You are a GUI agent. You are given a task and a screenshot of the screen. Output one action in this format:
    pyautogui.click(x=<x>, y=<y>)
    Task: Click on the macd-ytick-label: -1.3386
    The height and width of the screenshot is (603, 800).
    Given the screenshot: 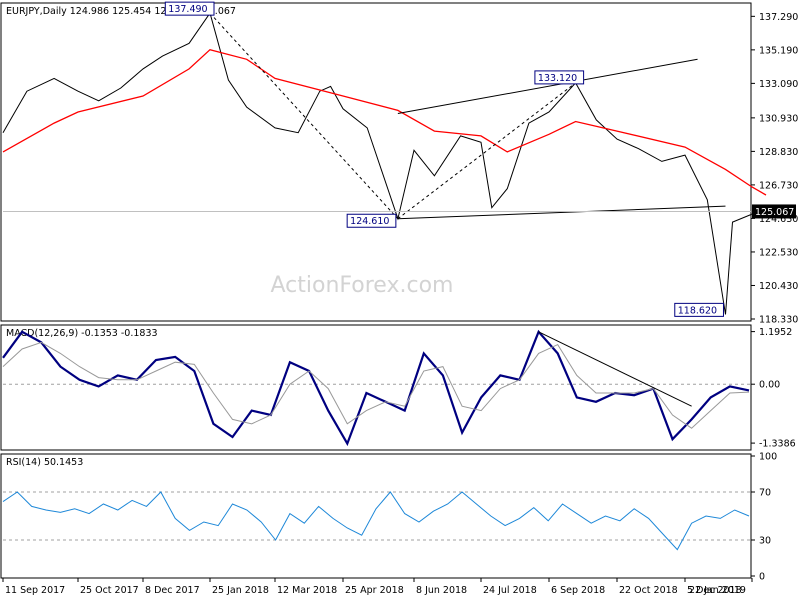 What is the action you would take?
    pyautogui.click(x=777, y=444)
    